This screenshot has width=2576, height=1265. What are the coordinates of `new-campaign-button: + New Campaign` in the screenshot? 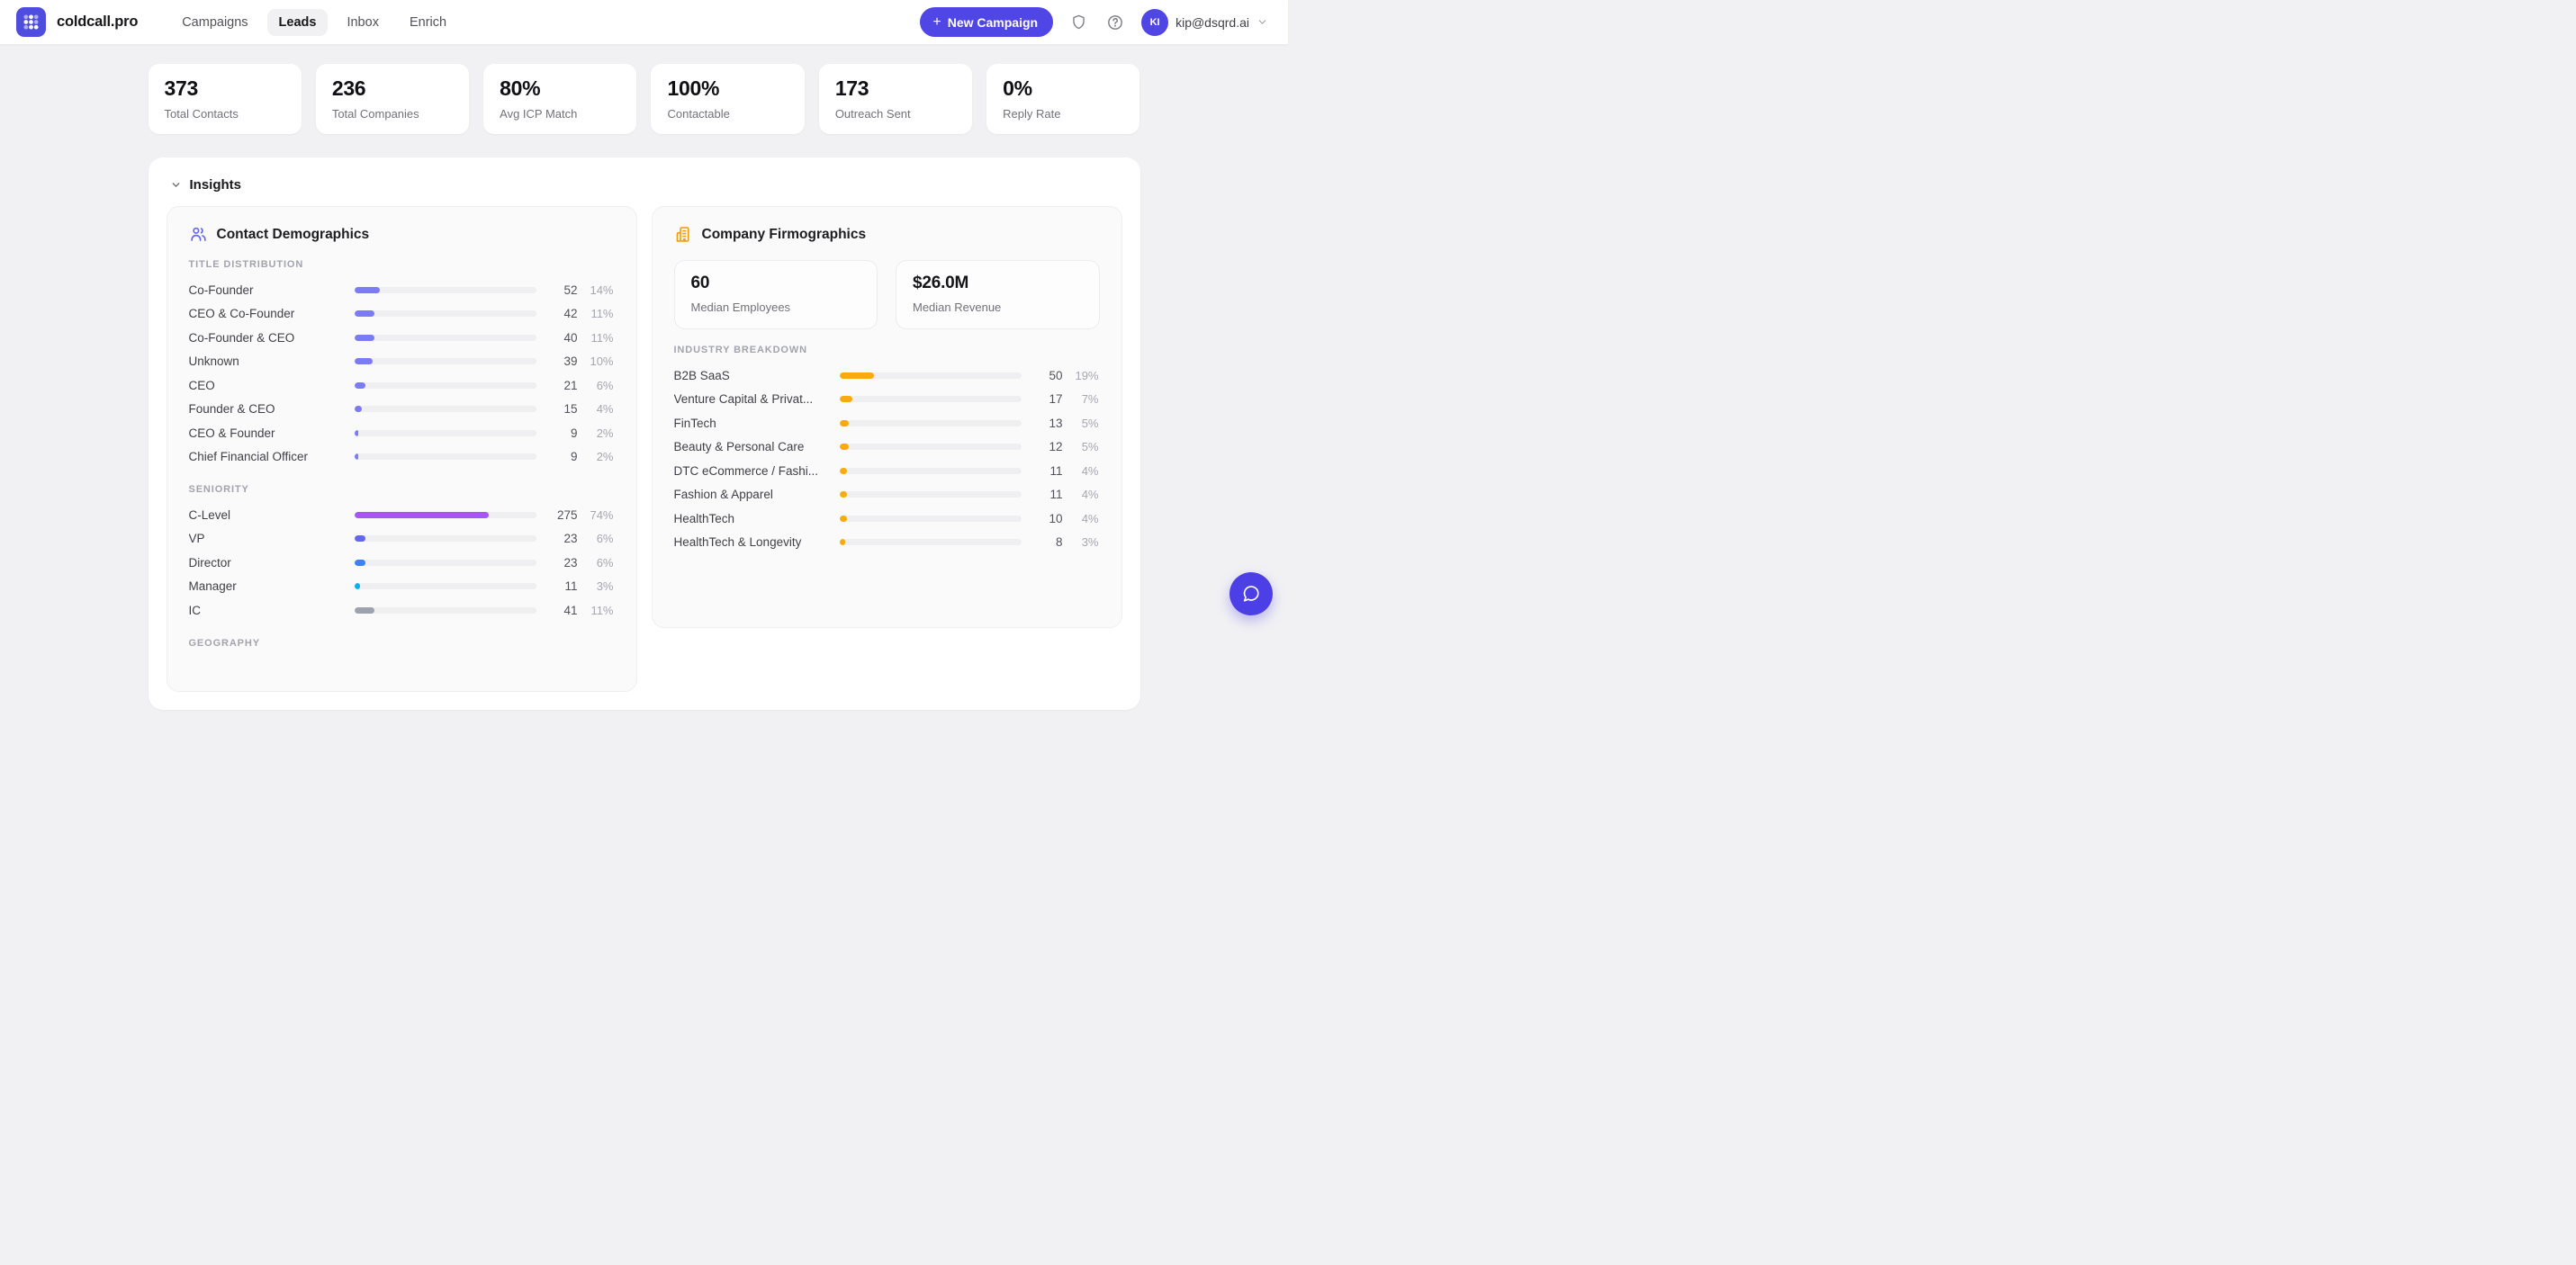 It's located at (987, 22).